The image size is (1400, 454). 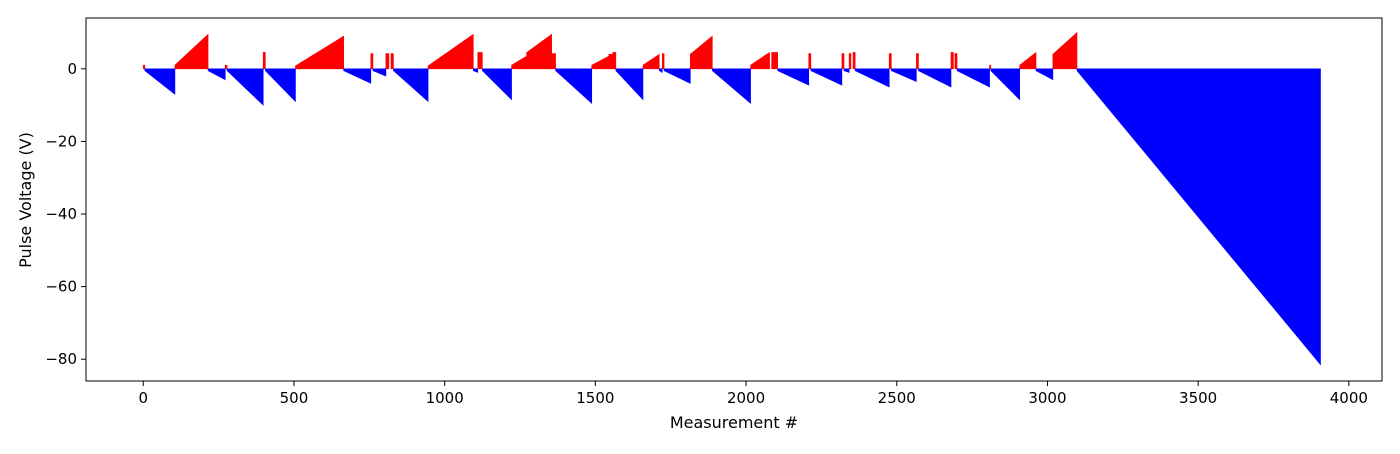 I want to click on y-tick-label: −40, so click(x=61, y=214).